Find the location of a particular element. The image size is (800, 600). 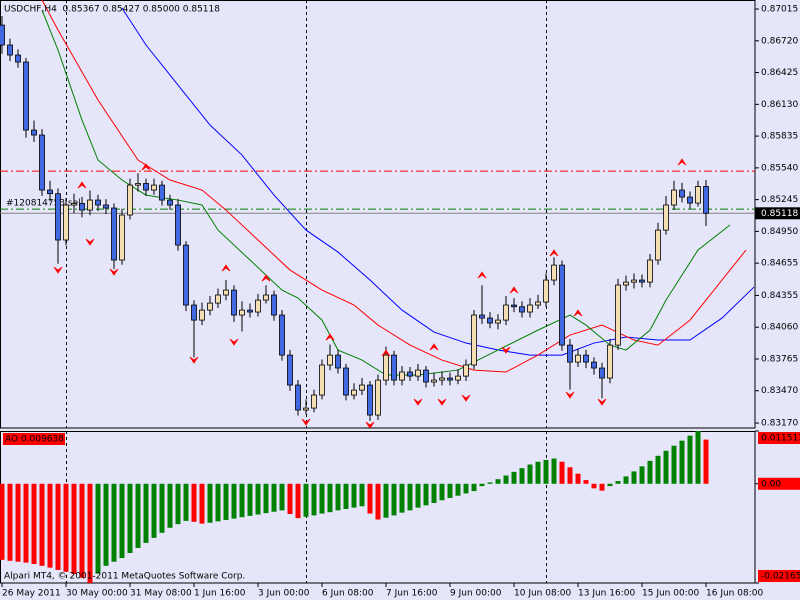

y-tick-label: 0.86425 is located at coordinates (779, 73).